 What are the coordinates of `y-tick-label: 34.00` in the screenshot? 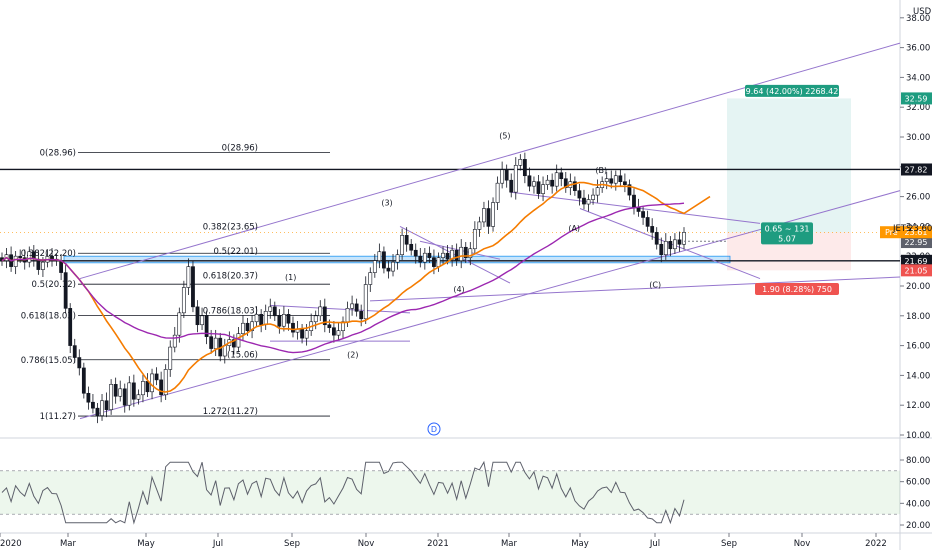 It's located at (918, 78).